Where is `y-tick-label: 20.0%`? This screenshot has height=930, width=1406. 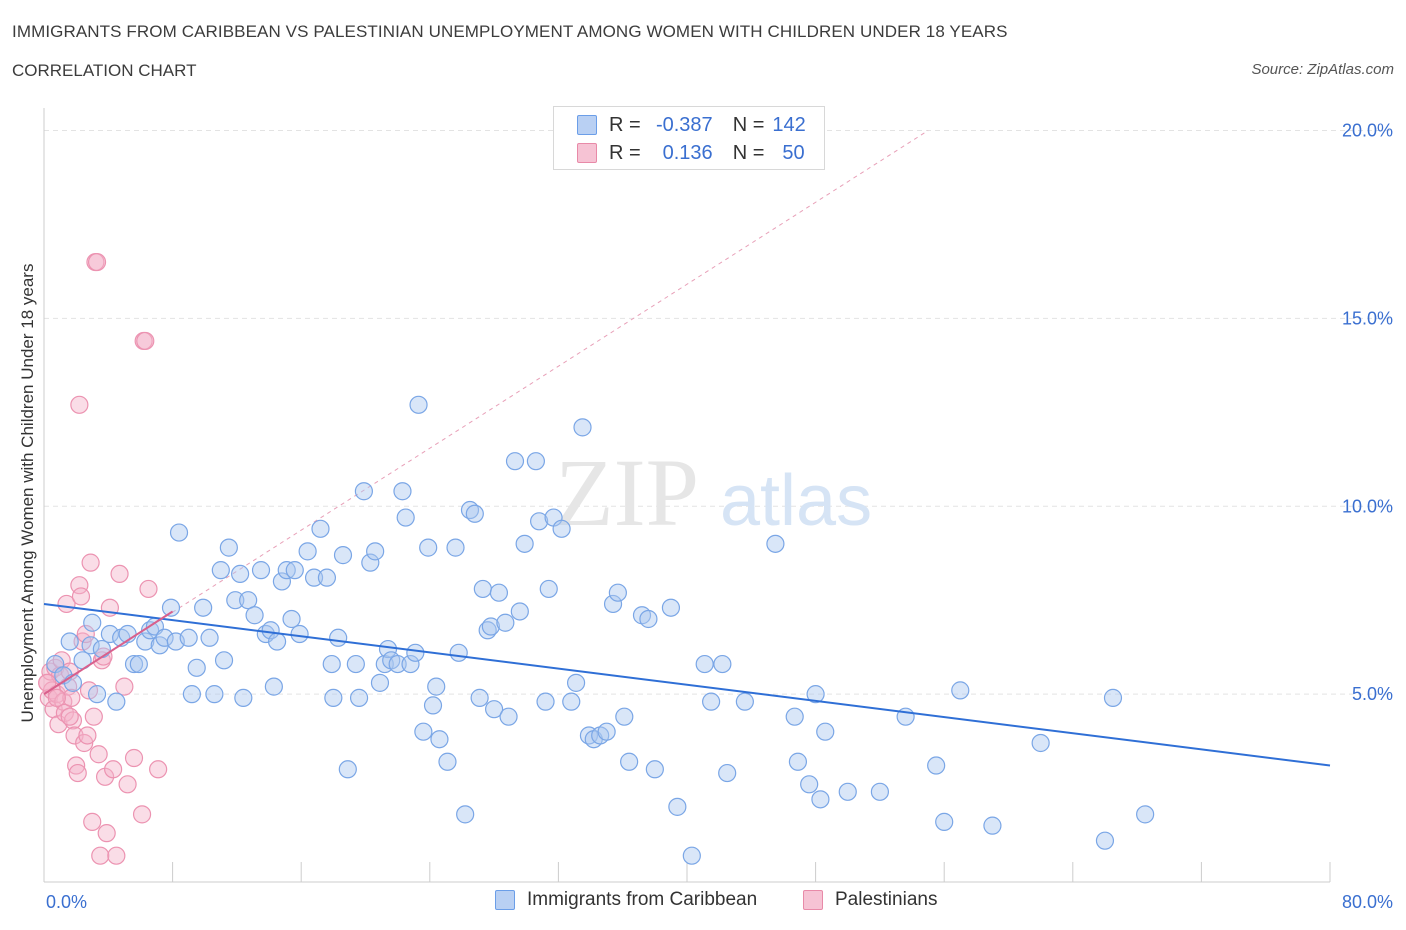 y-tick-label: 20.0% is located at coordinates (1367, 131).